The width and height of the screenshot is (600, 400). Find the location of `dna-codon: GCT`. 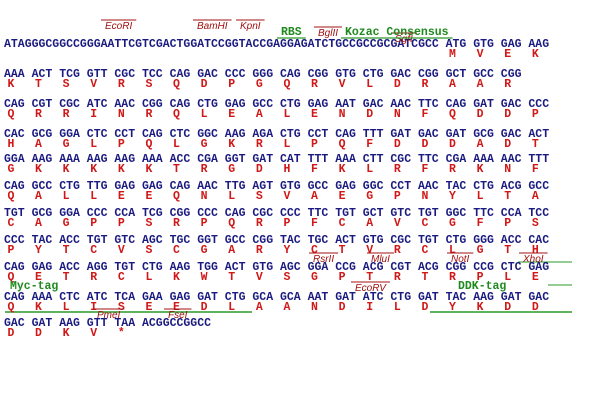

dna-codon: GCT is located at coordinates (456, 74).